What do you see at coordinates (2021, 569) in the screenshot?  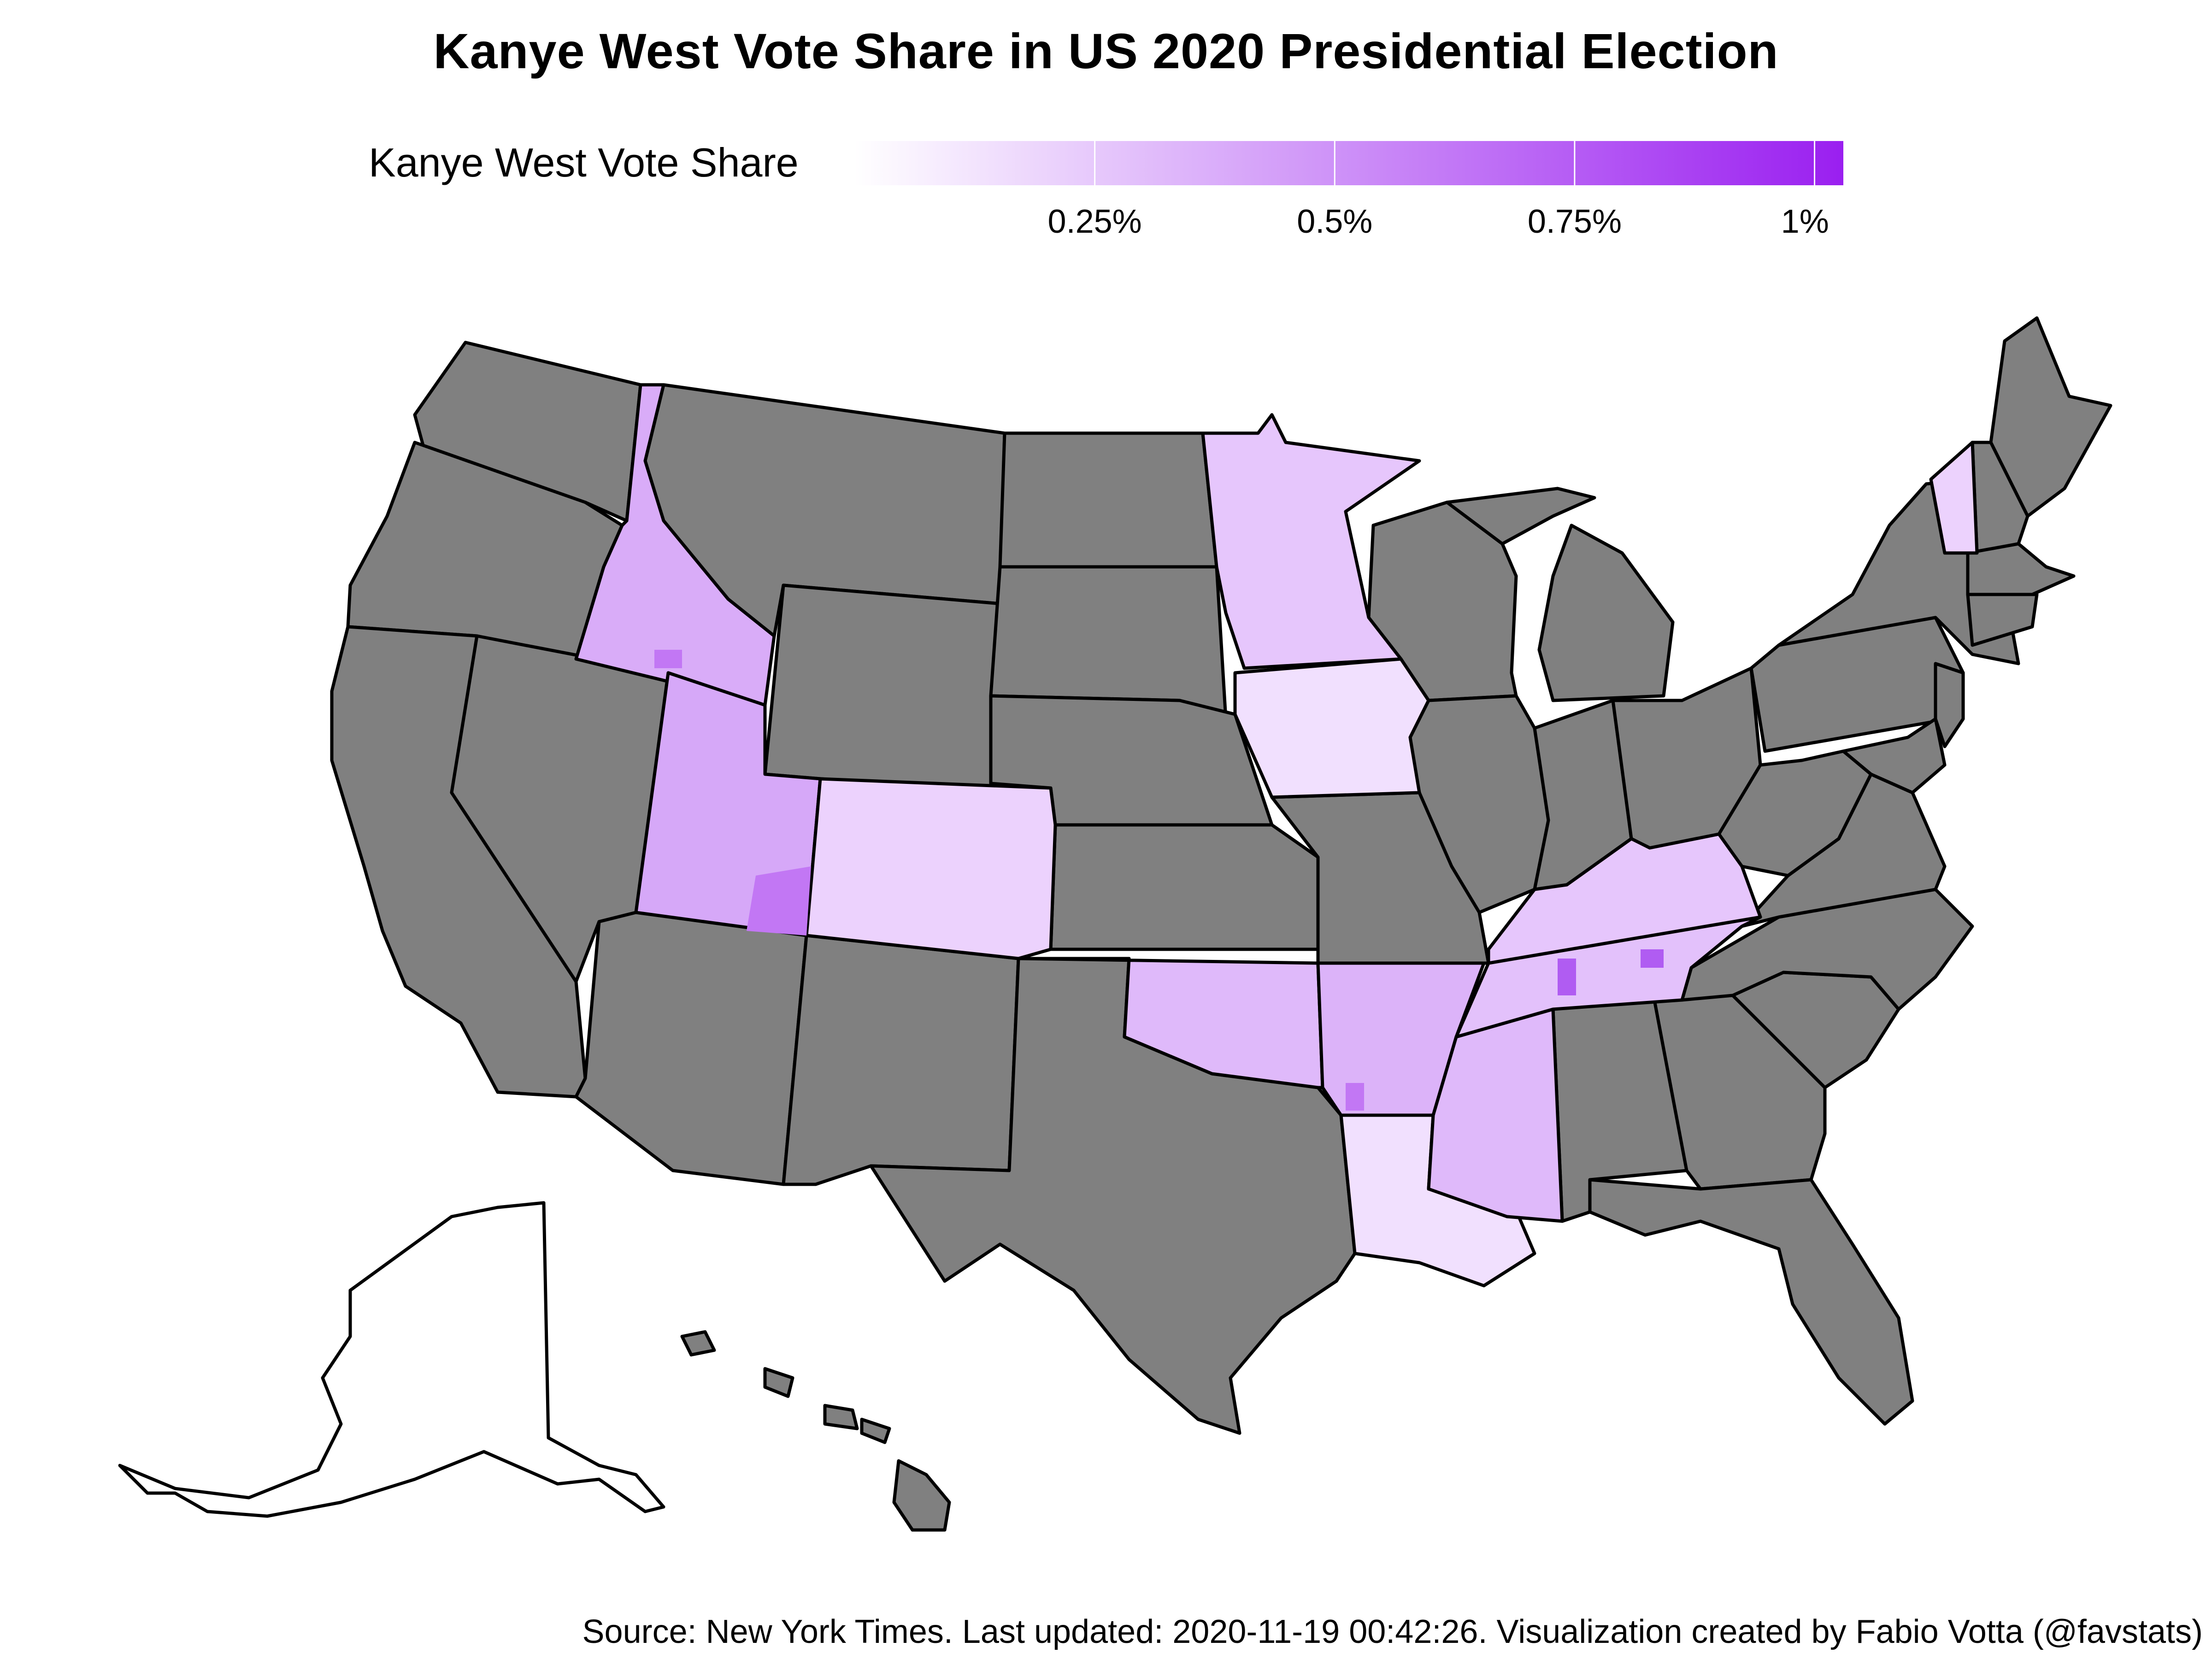 I see `state-massachusetts` at bounding box center [2021, 569].